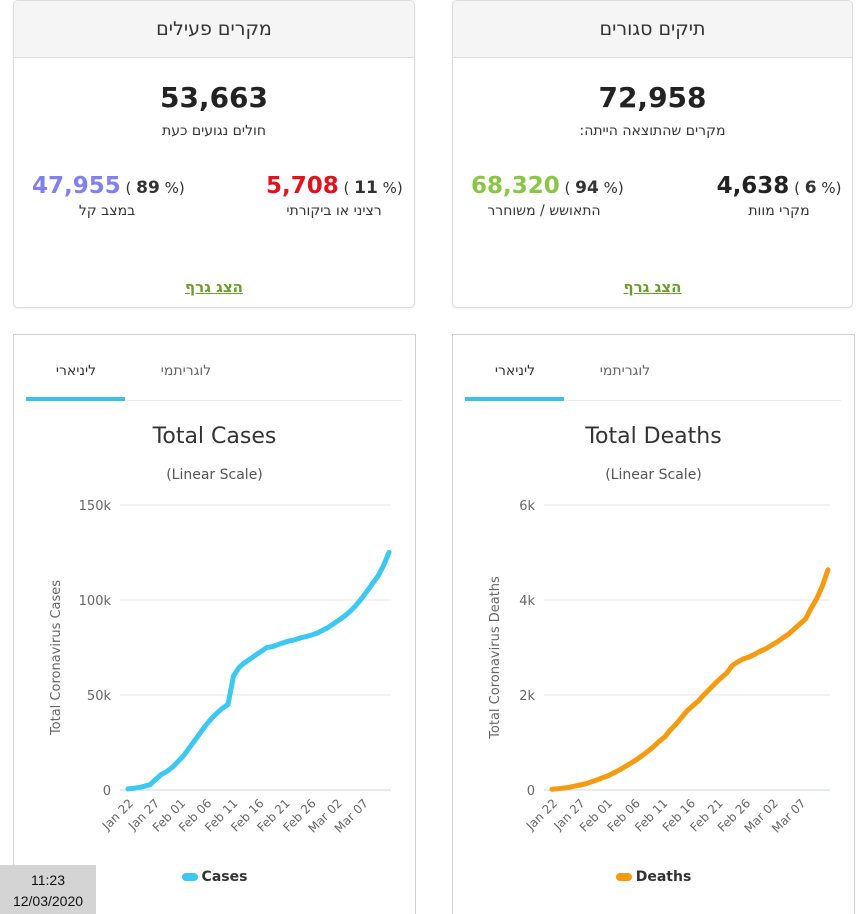 The image size is (867, 914). Describe the element at coordinates (224, 877) in the screenshot. I see `legend-label: Cases` at that location.